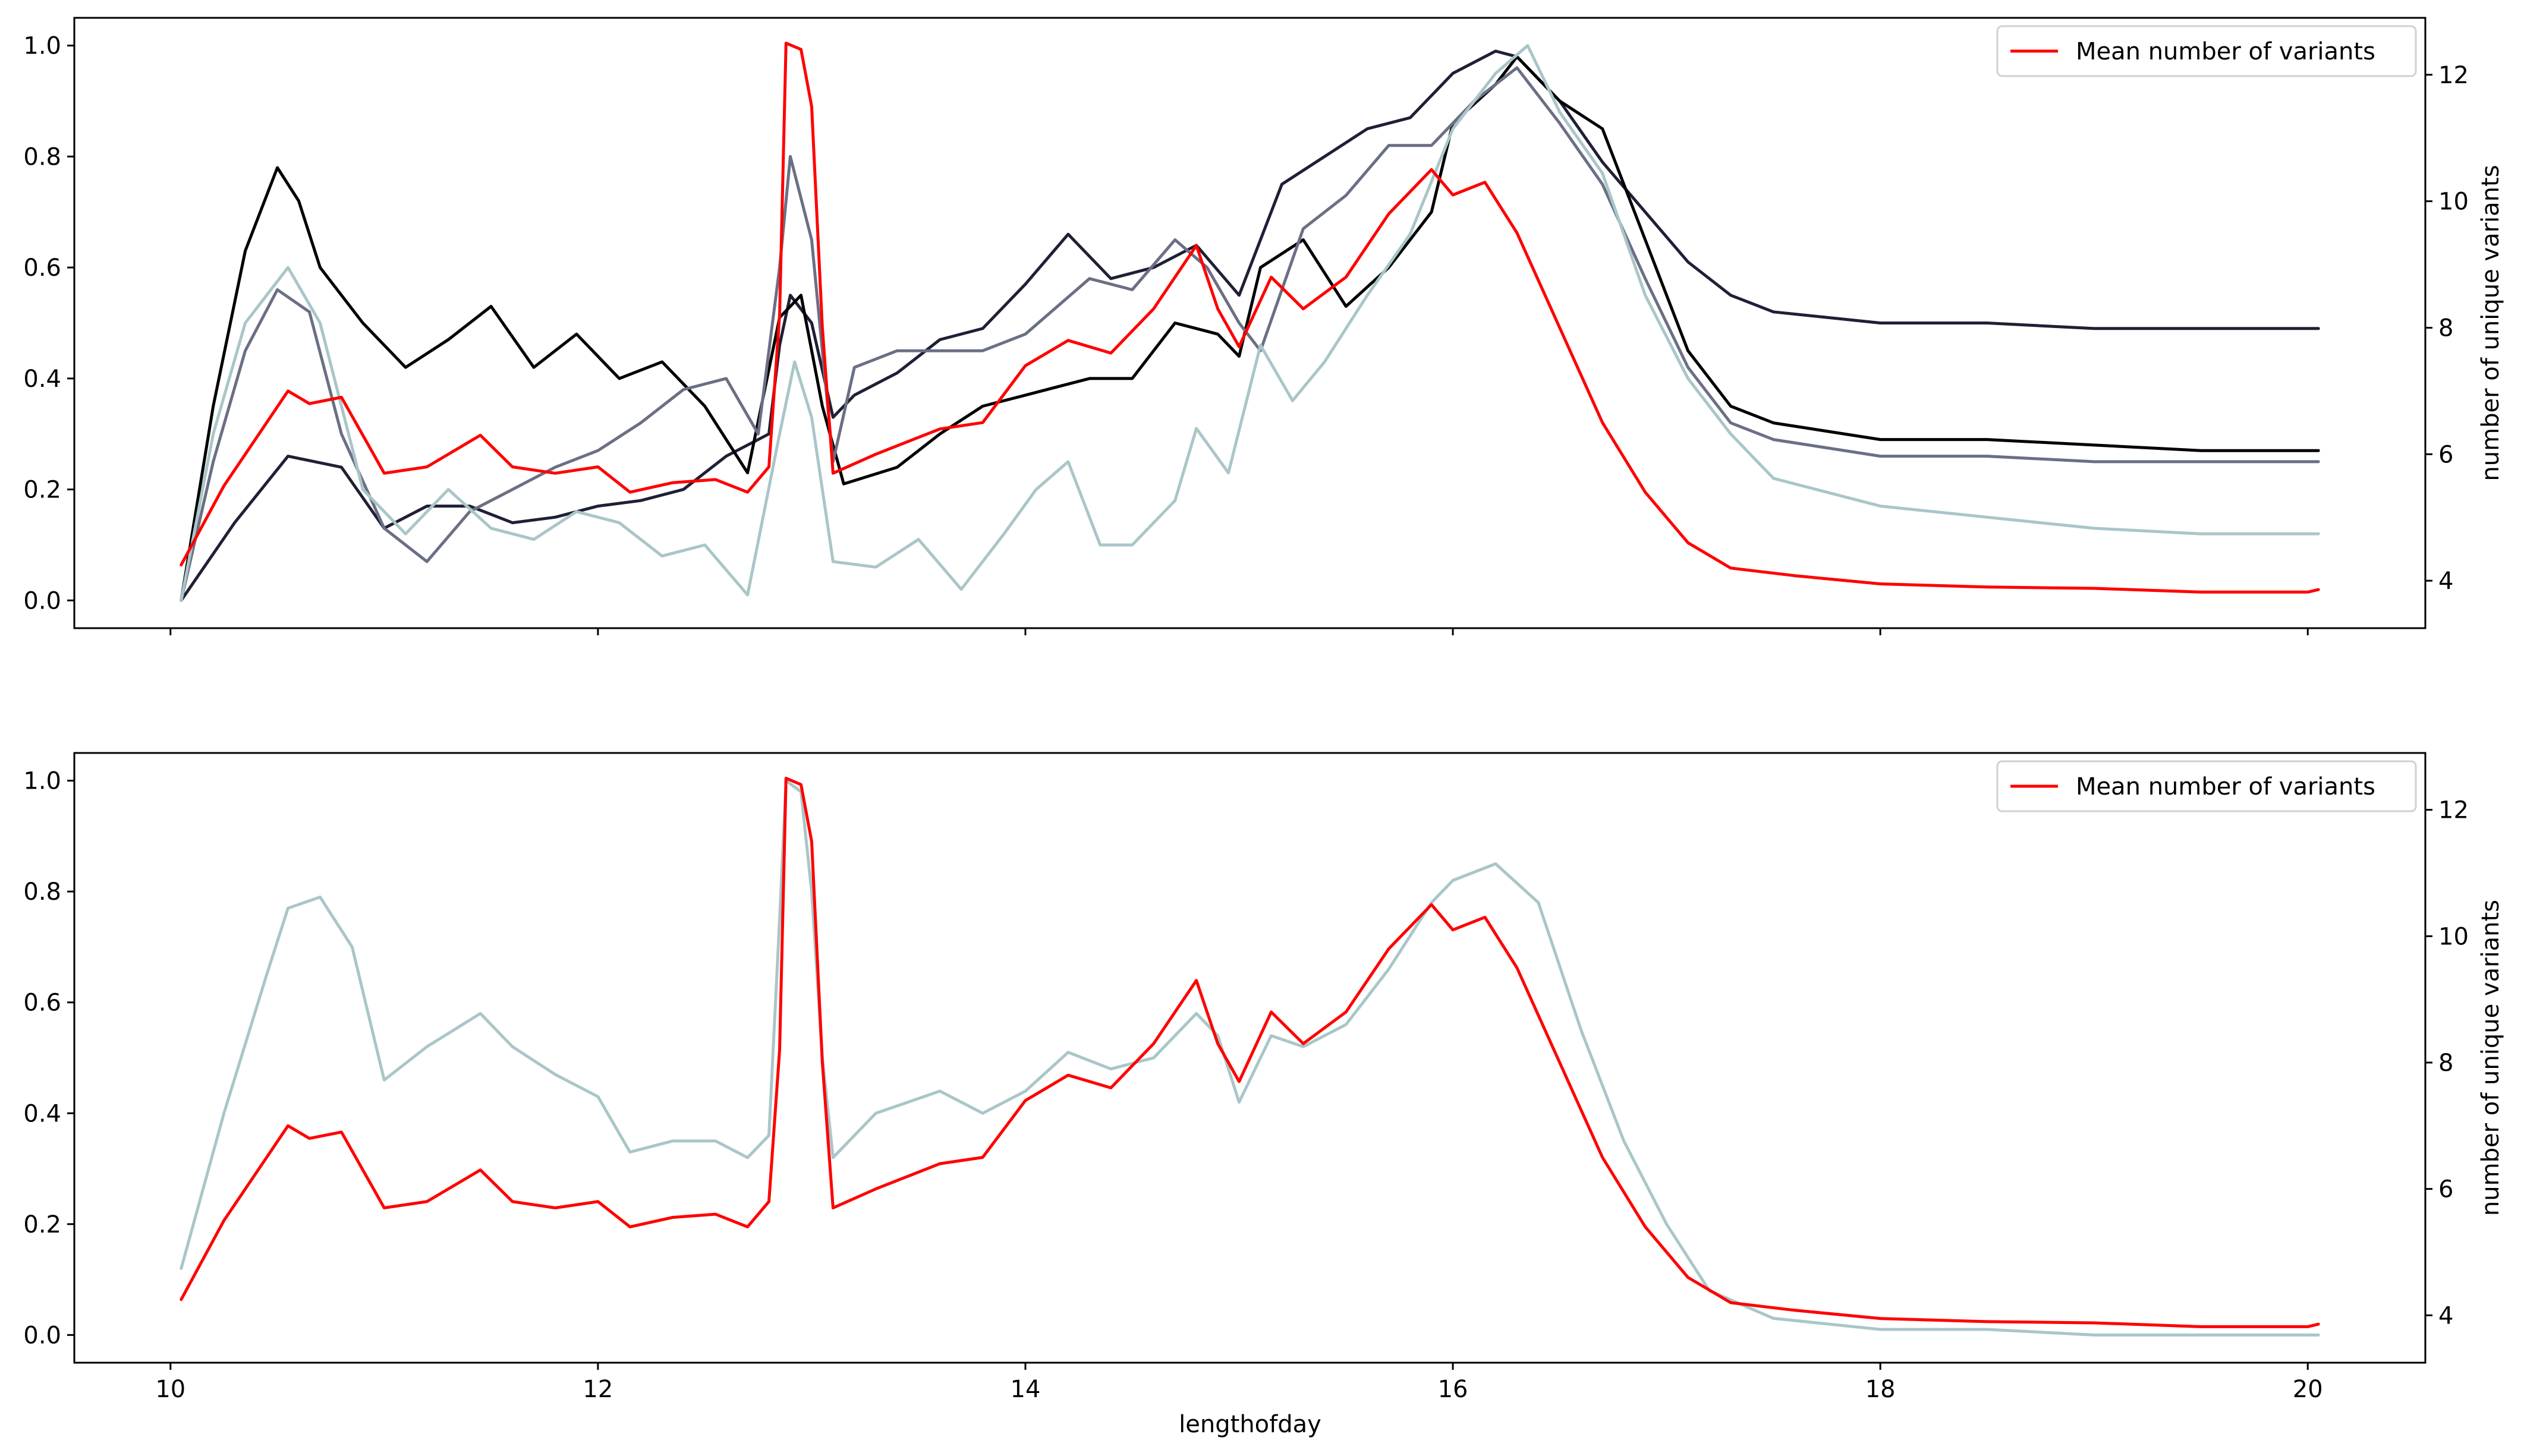 The width and height of the screenshot is (2524, 1456). What do you see at coordinates (2225, 787) in the screenshot?
I see `bottom-legend-label: Mean number of variants` at bounding box center [2225, 787].